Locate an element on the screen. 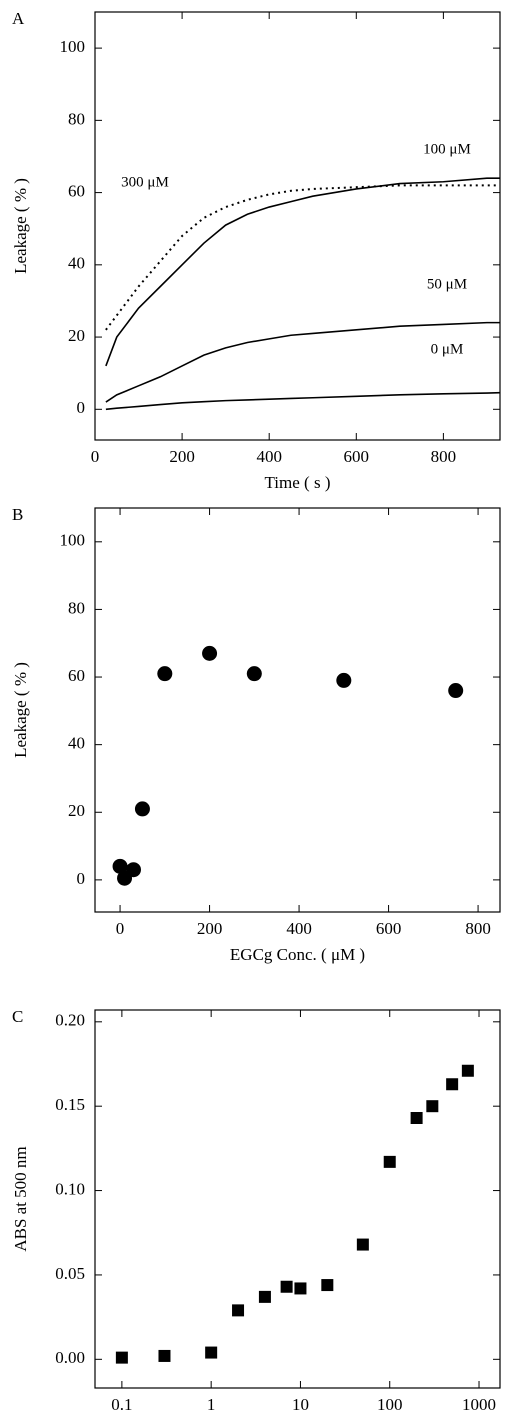 The width and height of the screenshot is (521, 1418). x-axis-label: Time ( s ) is located at coordinates (298, 482).